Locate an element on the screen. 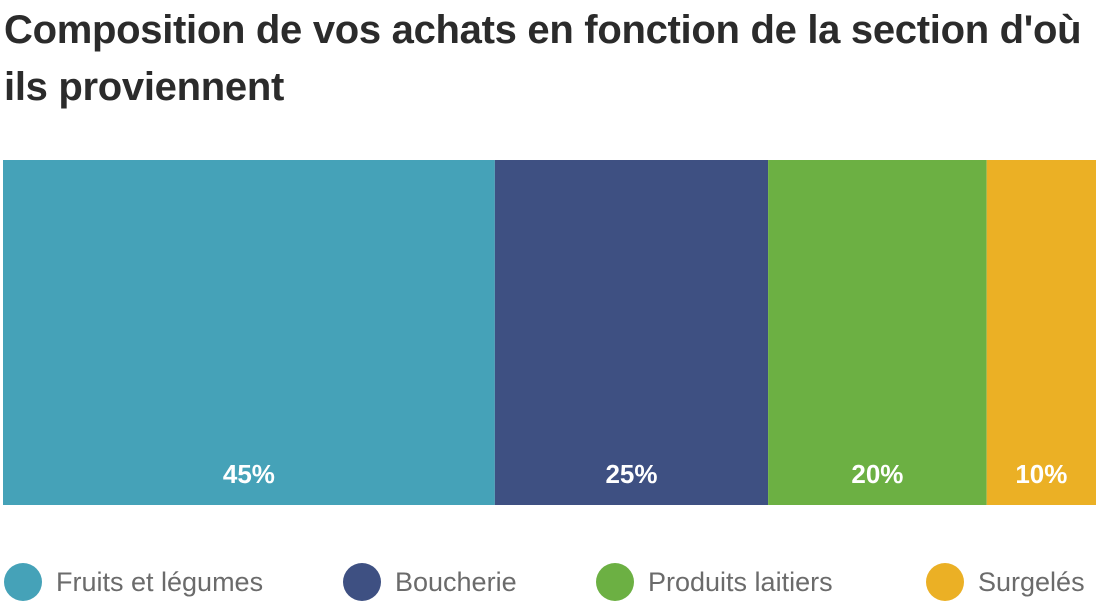 This screenshot has height=604, width=1096. legend-label: Boucherie is located at coordinates (456, 581).